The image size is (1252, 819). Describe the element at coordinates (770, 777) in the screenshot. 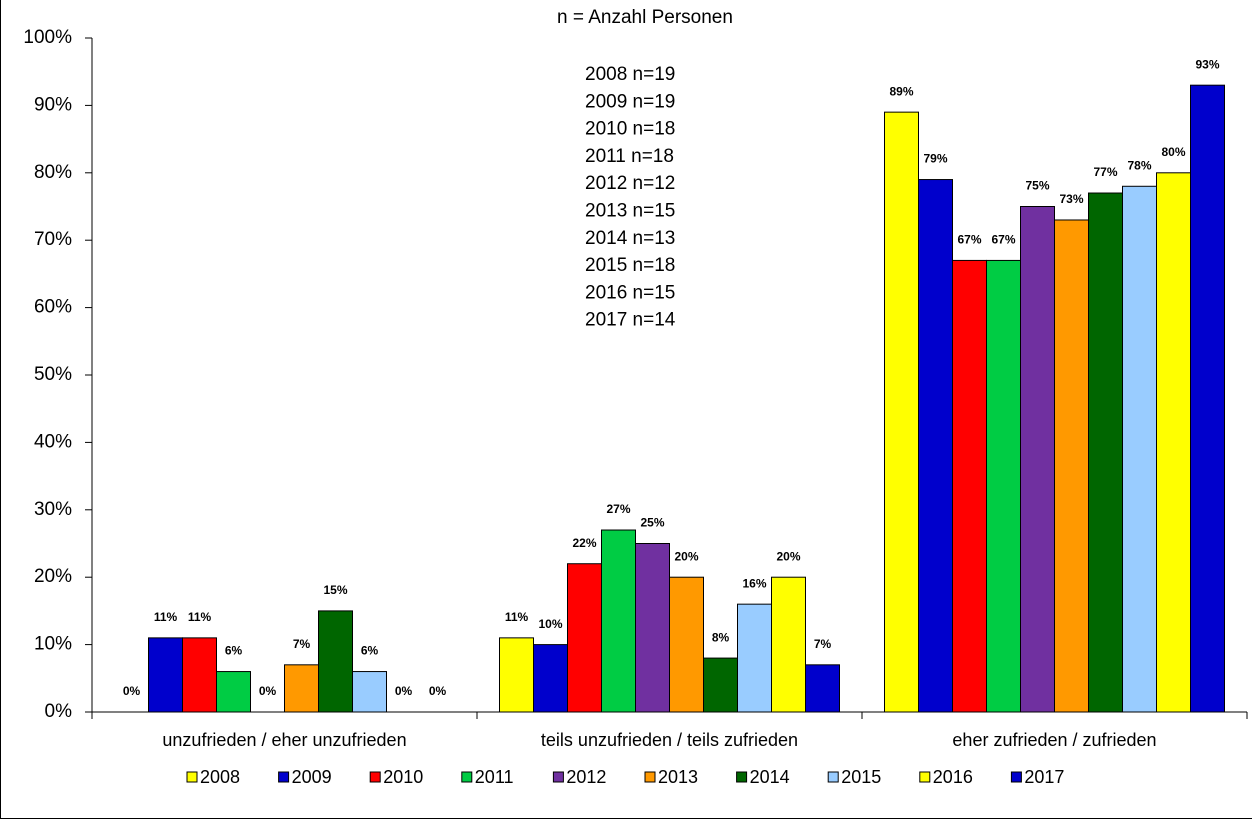

I see `legend-label: 2014` at that location.